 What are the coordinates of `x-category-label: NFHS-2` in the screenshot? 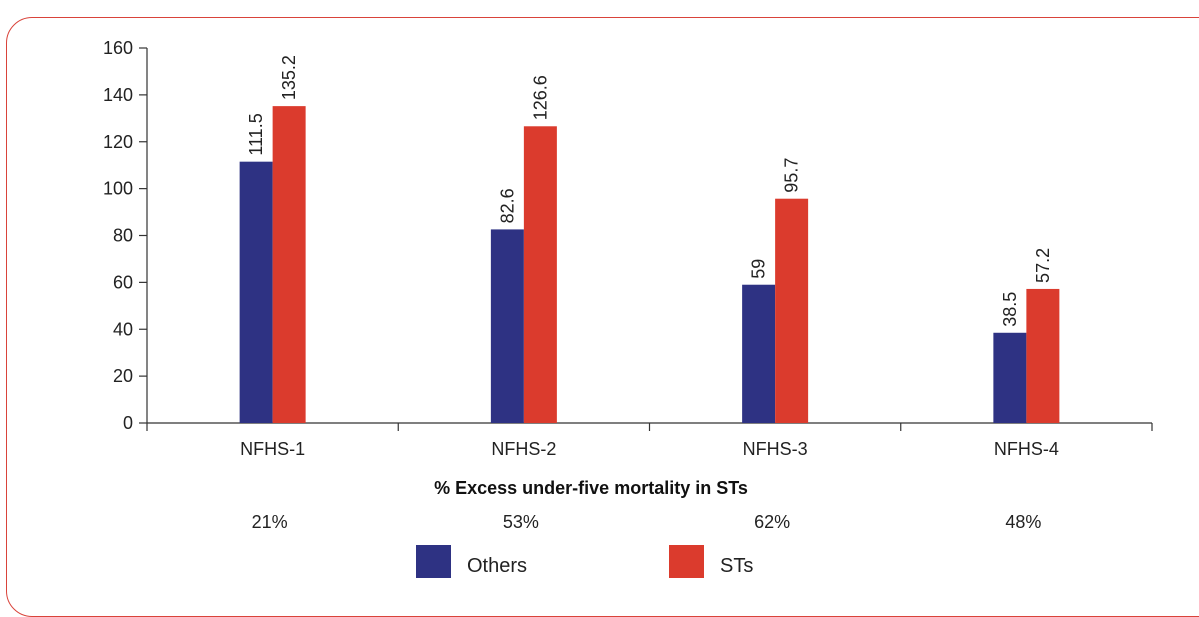 It's located at (523, 449).